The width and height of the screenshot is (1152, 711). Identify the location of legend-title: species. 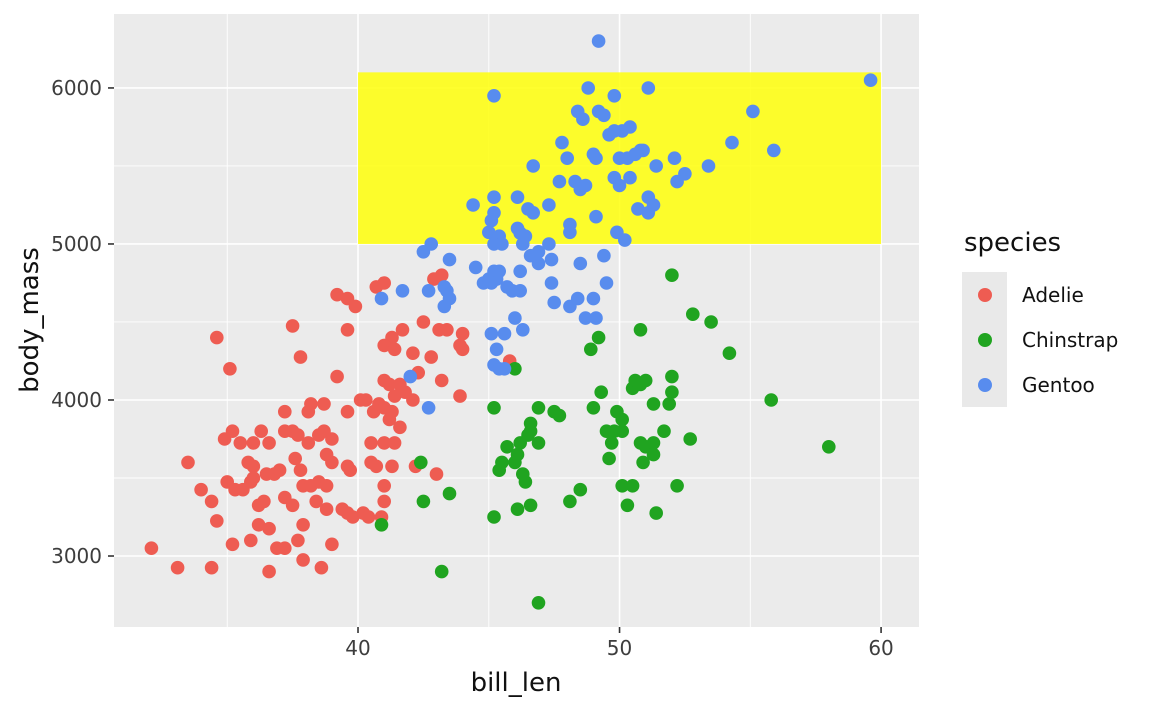
(1013, 243).